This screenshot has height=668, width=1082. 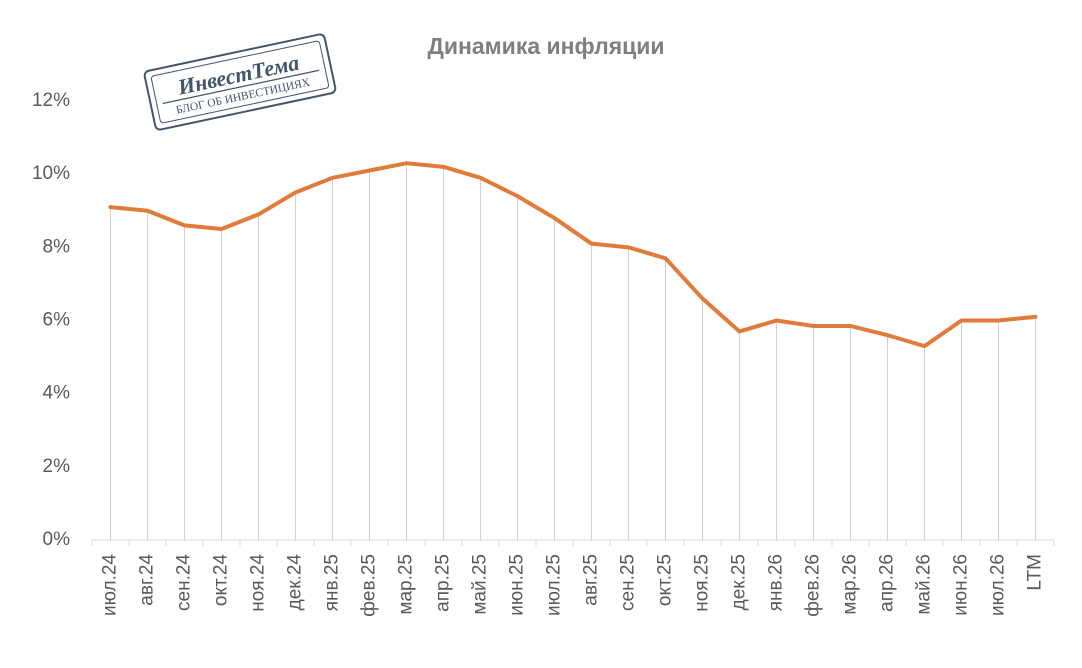 I want to click on x-tick-label: фев.25, so click(x=369, y=585).